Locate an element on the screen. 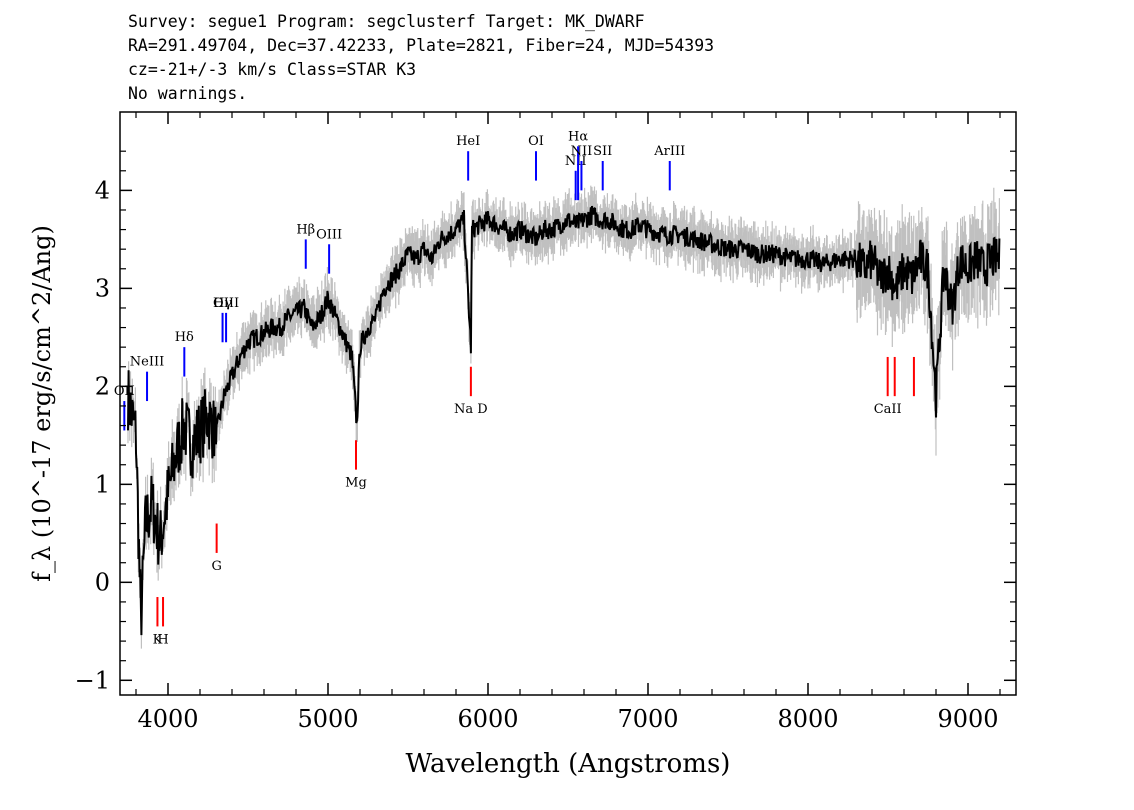 The width and height of the screenshot is (1134, 810). emission-line-label: NII is located at coordinates (582, 151).